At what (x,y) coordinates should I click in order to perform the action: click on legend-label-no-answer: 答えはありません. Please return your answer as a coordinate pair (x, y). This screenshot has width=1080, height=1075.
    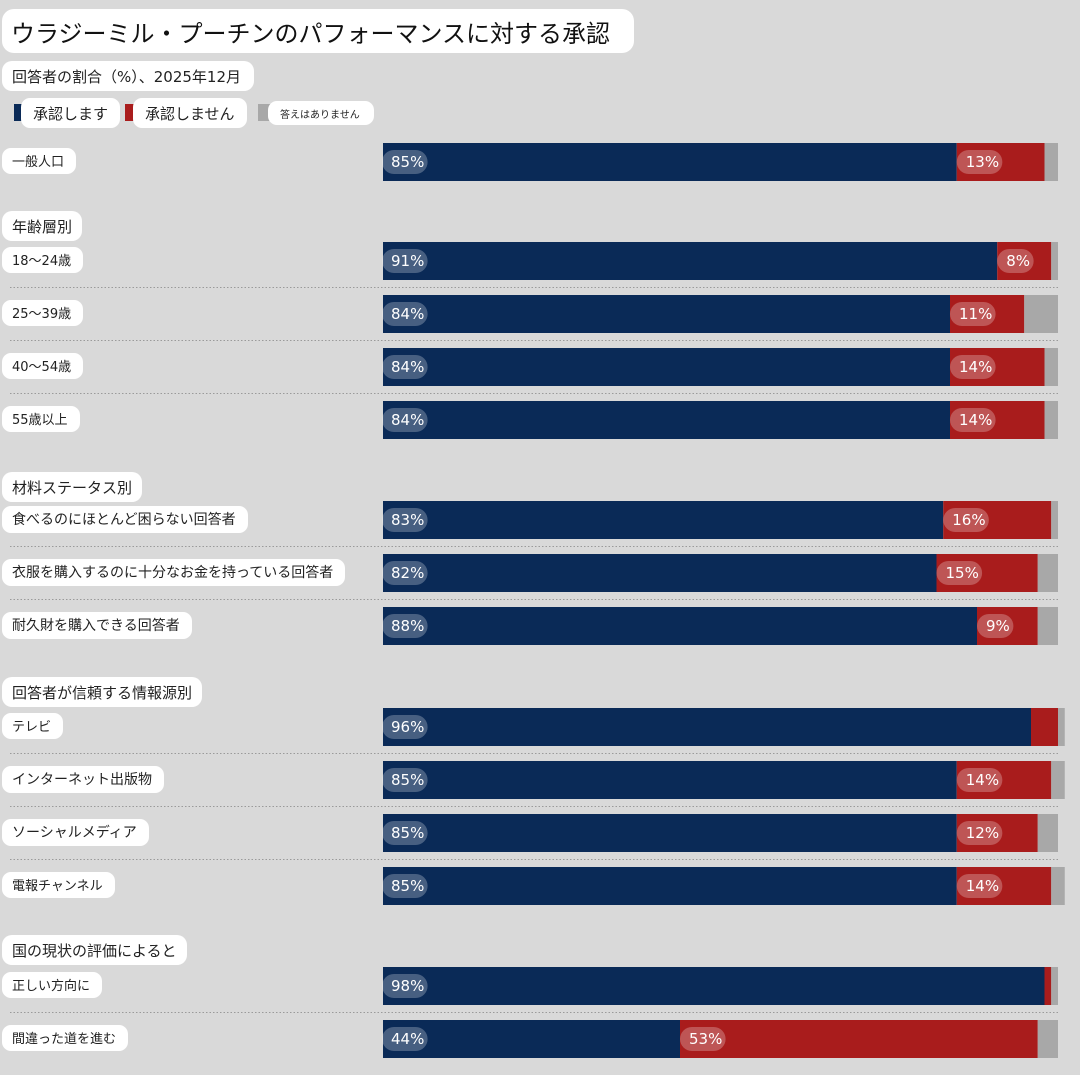
    Looking at the image, I should click on (321, 113).